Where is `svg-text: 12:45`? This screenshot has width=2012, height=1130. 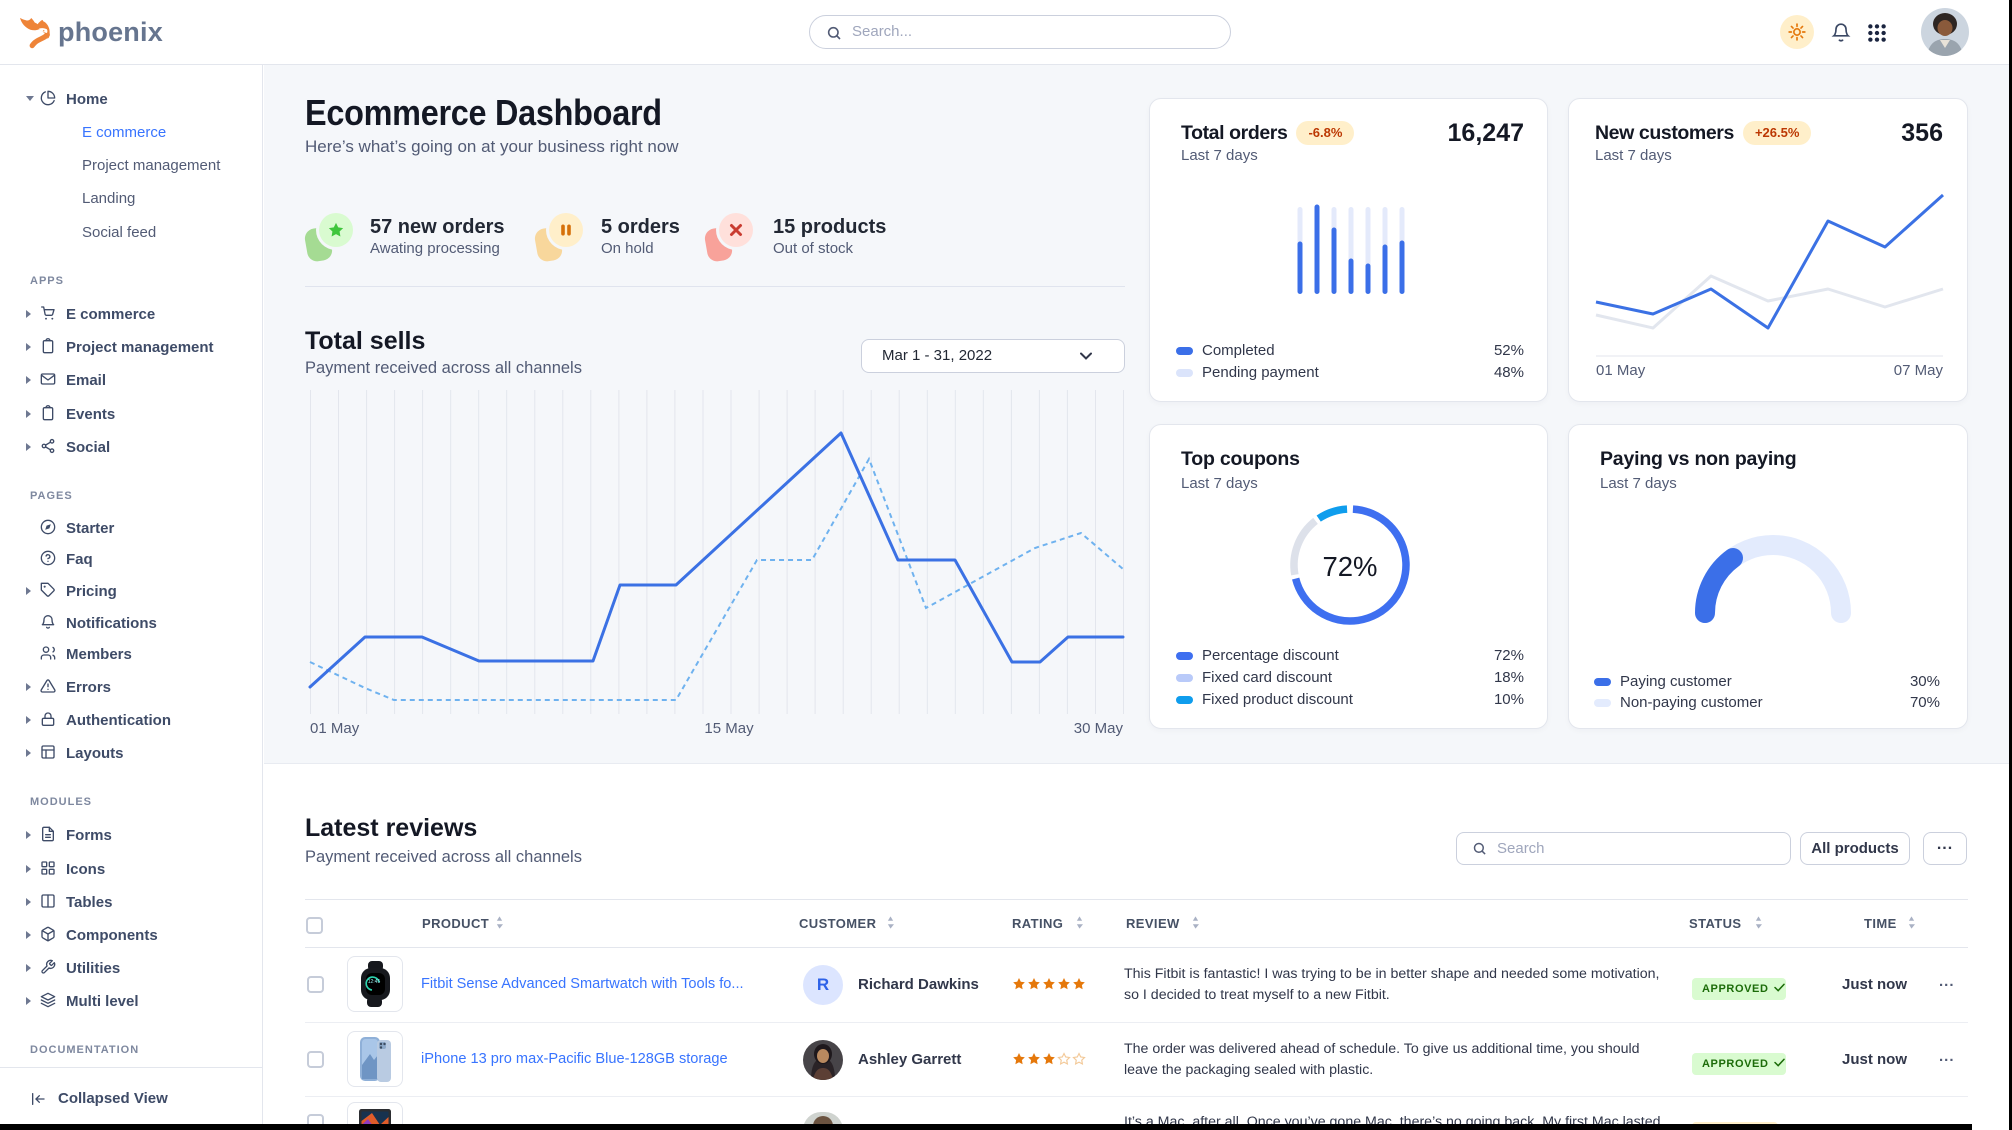
svg-text: 12:45 is located at coordinates (374, 982).